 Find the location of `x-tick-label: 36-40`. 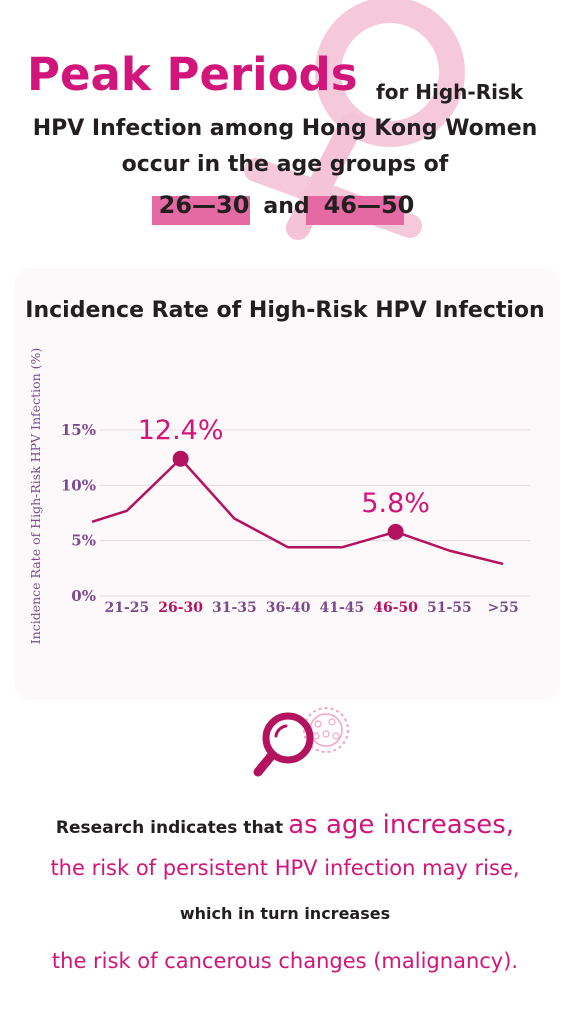

x-tick-label: 36-40 is located at coordinates (288, 608).